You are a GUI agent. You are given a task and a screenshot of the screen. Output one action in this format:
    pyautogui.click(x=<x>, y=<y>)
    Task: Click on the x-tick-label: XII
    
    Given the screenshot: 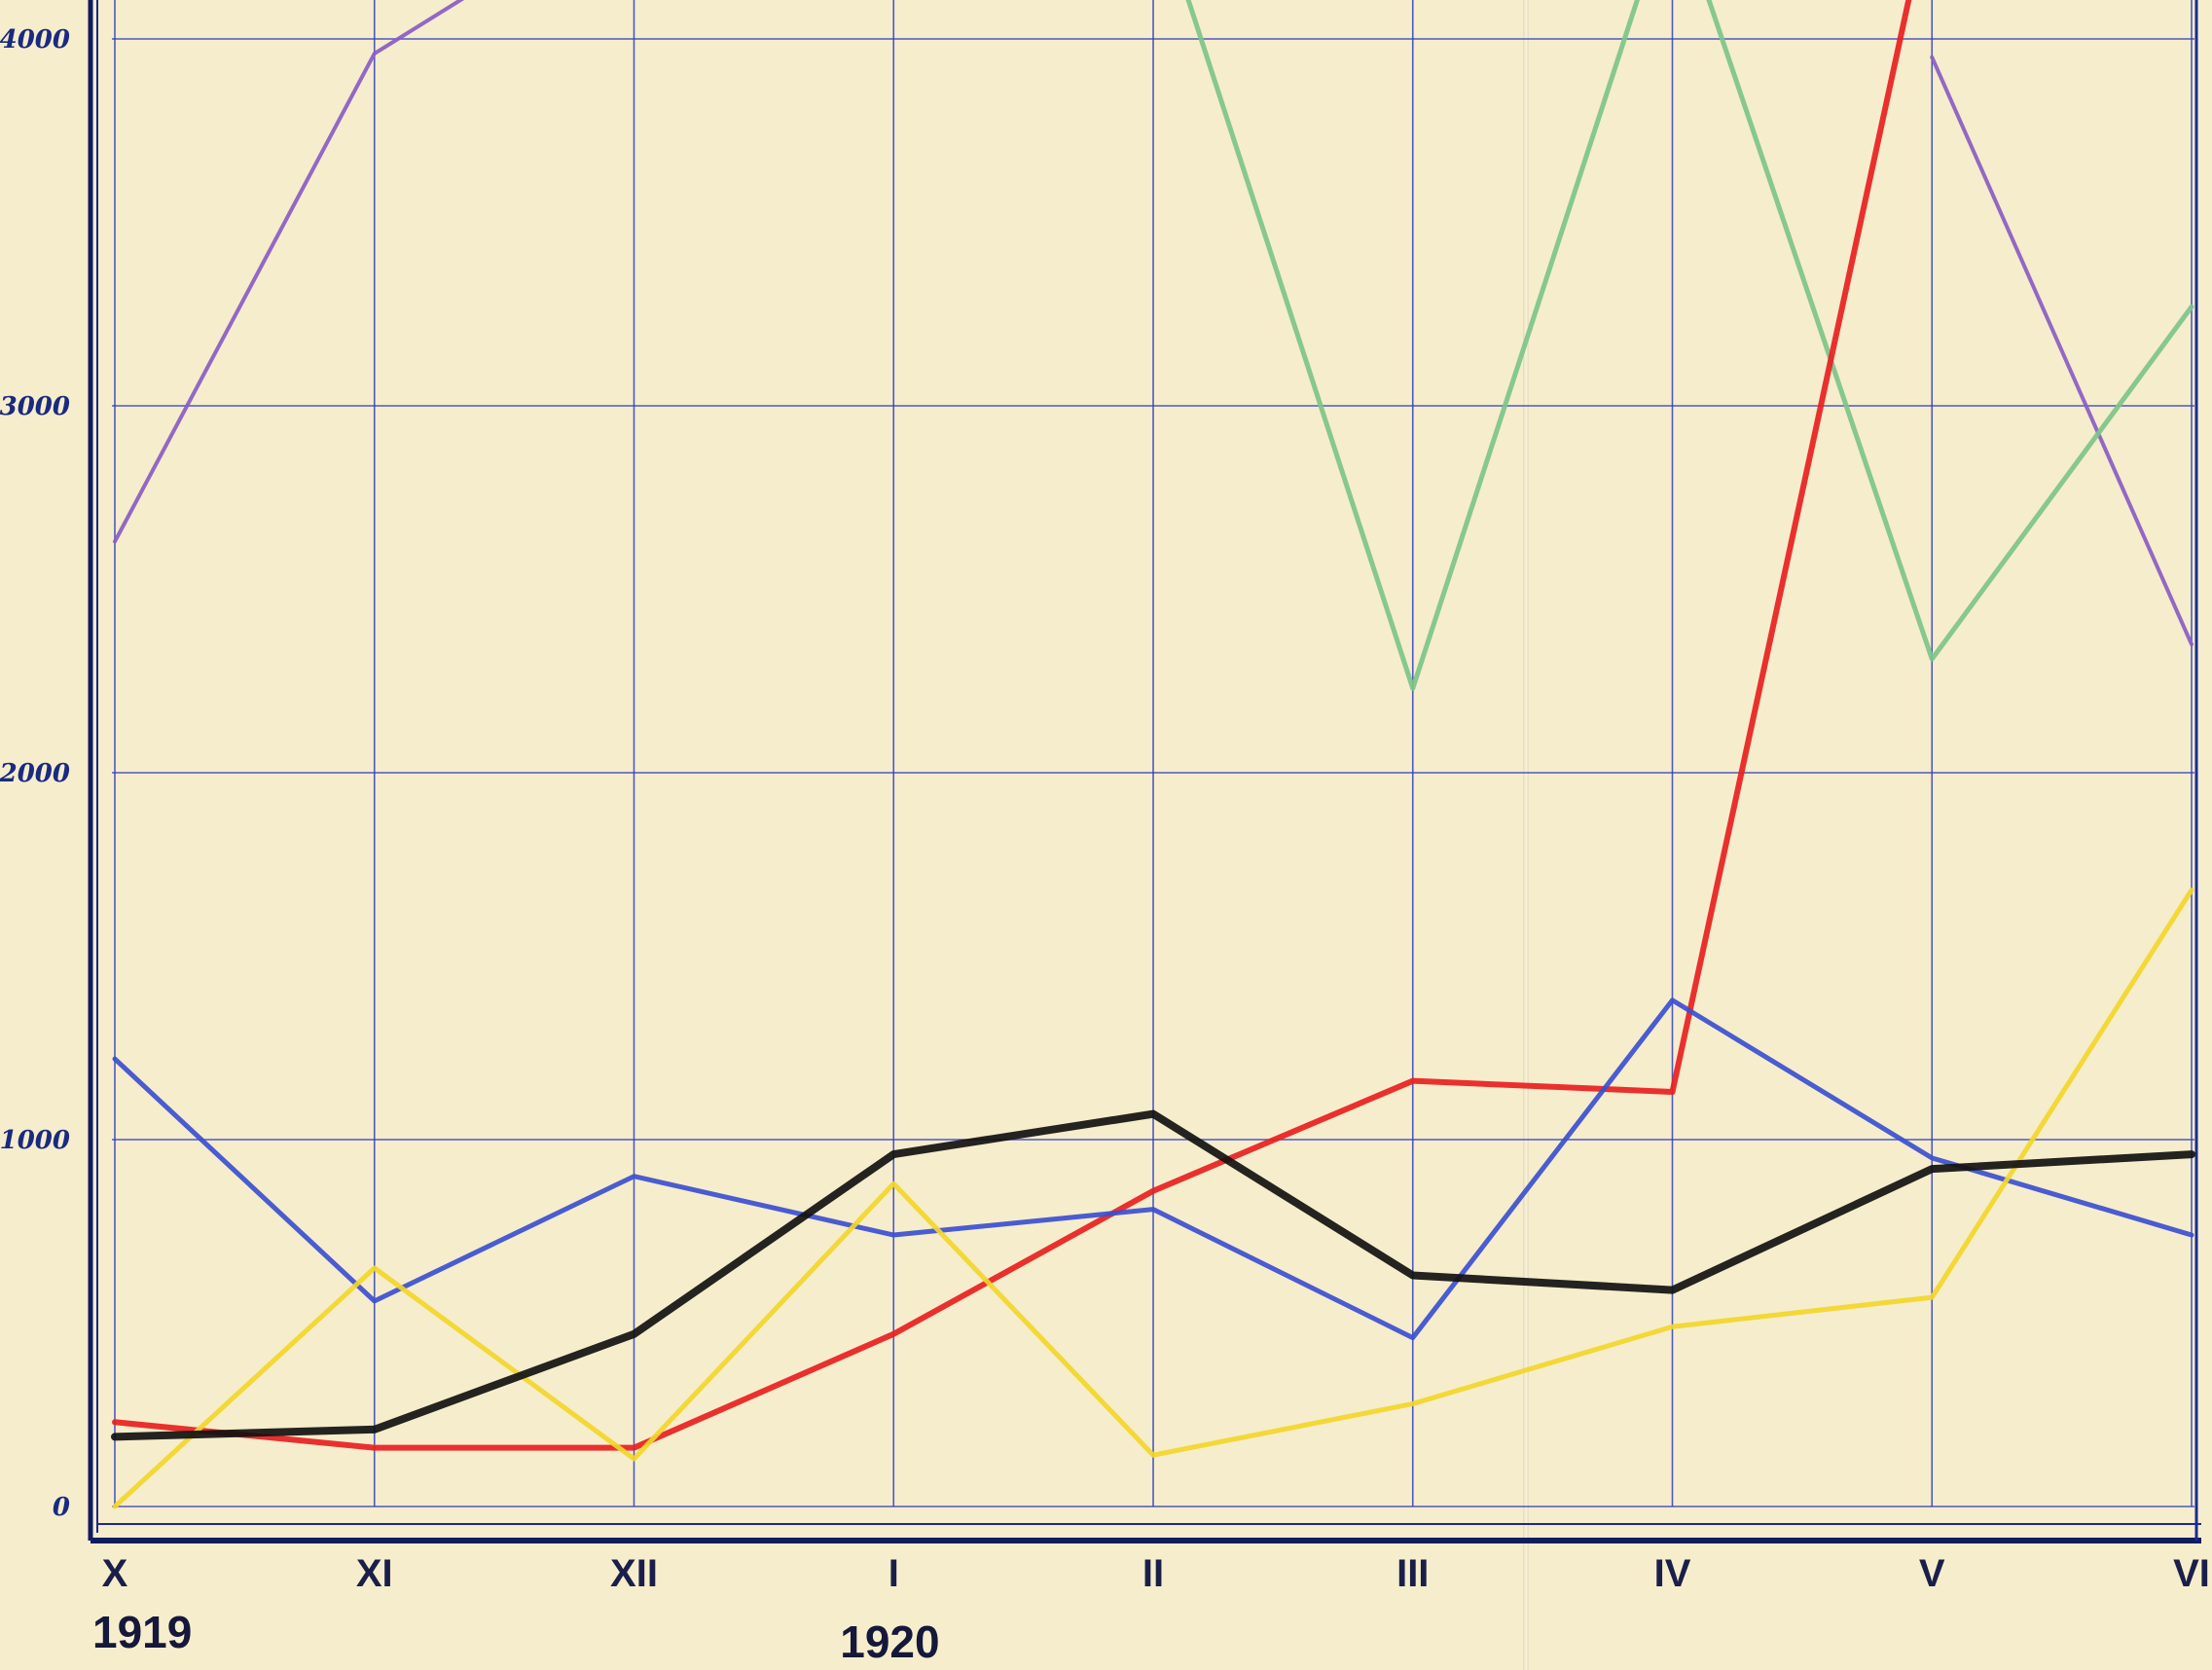 What is the action you would take?
    pyautogui.click(x=634, y=1573)
    